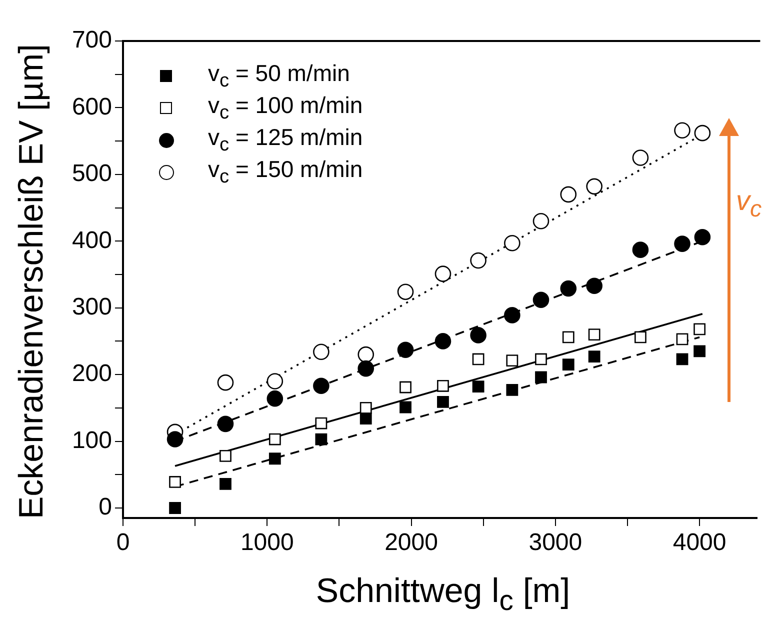 Image resolution: width=766 pixels, height=625 pixels. Describe the element at coordinates (279, 76) in the screenshot. I see `legend-label: v$_{c}$ = 50 m/min` at that location.